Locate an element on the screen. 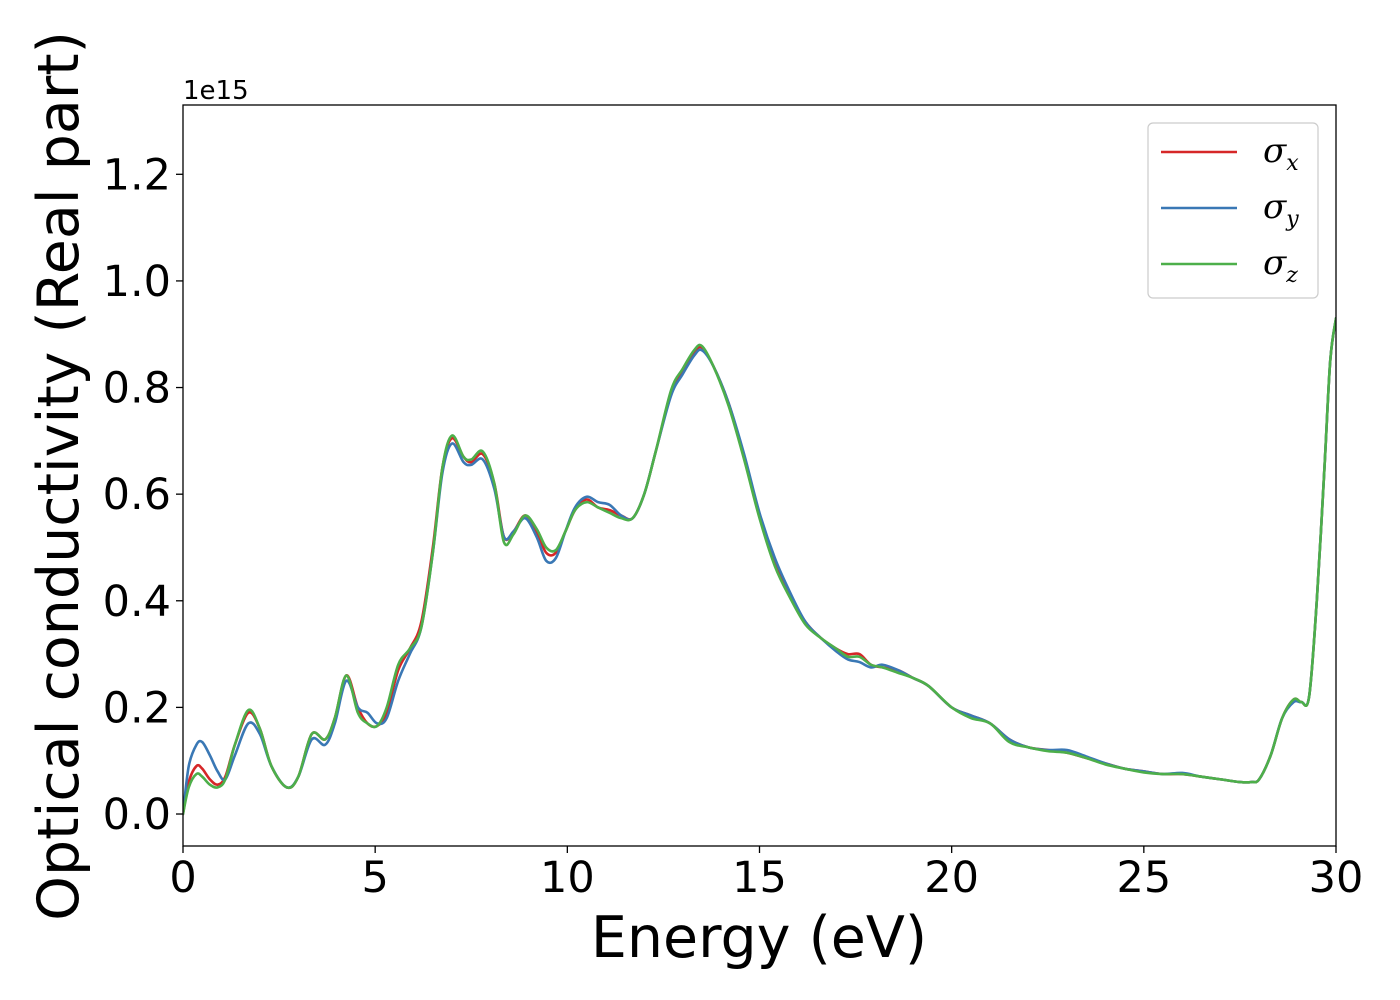 This screenshot has width=1400, height=1000. x-tick-label: 25 is located at coordinates (1143, 878).